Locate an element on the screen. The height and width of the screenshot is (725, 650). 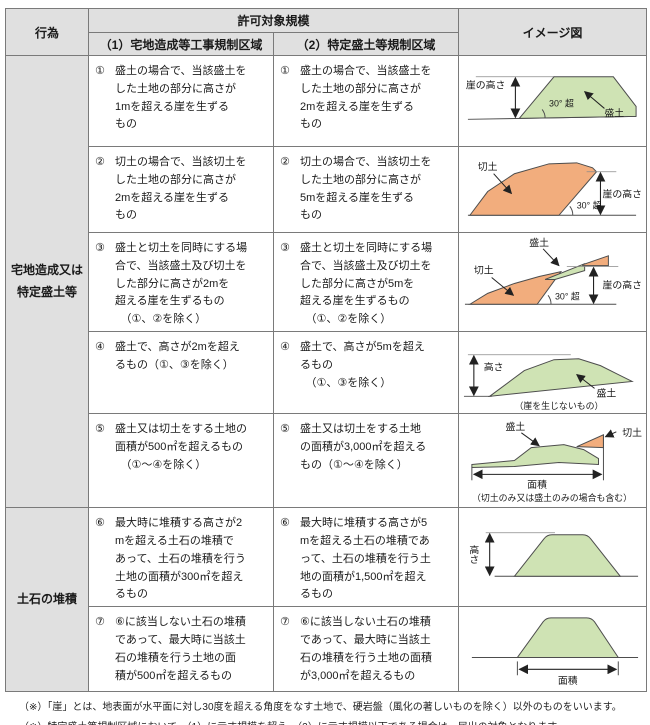
section-label-tochizosei: 宅地造成又は 特定盛土等 is located at coordinates (47, 281).